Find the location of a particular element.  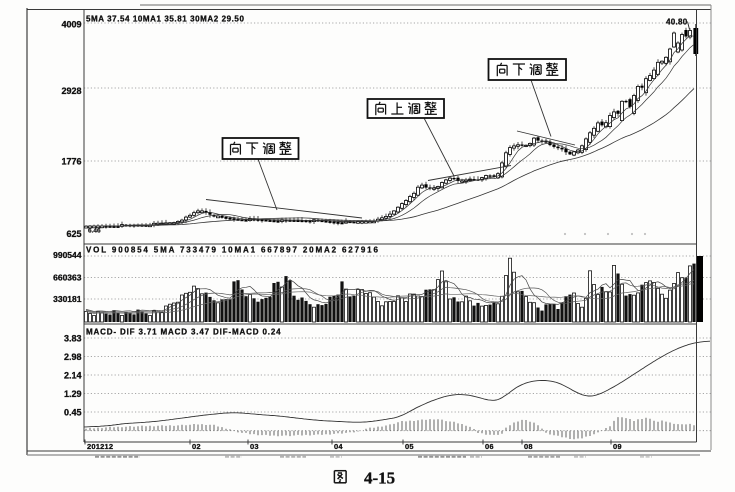

svg-text: 4009 is located at coordinates (71, 25).